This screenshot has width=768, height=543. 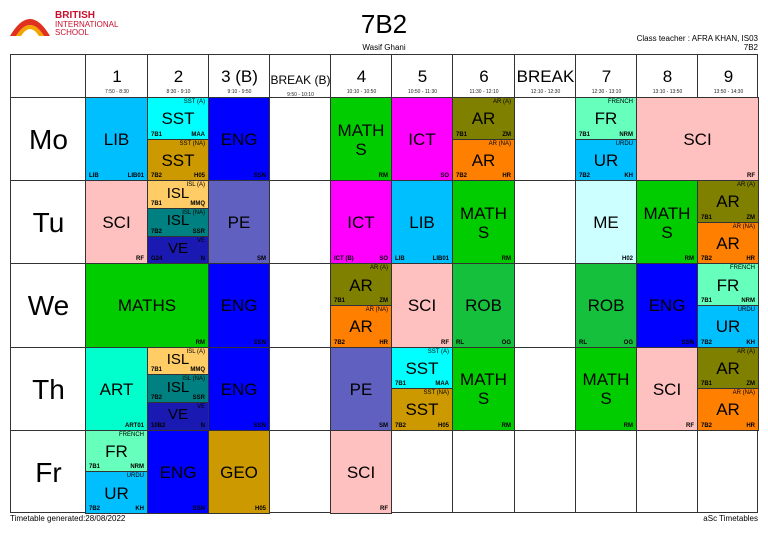 What do you see at coordinates (687, 342) in the screenshot?
I see `lesson-room: SSN` at bounding box center [687, 342].